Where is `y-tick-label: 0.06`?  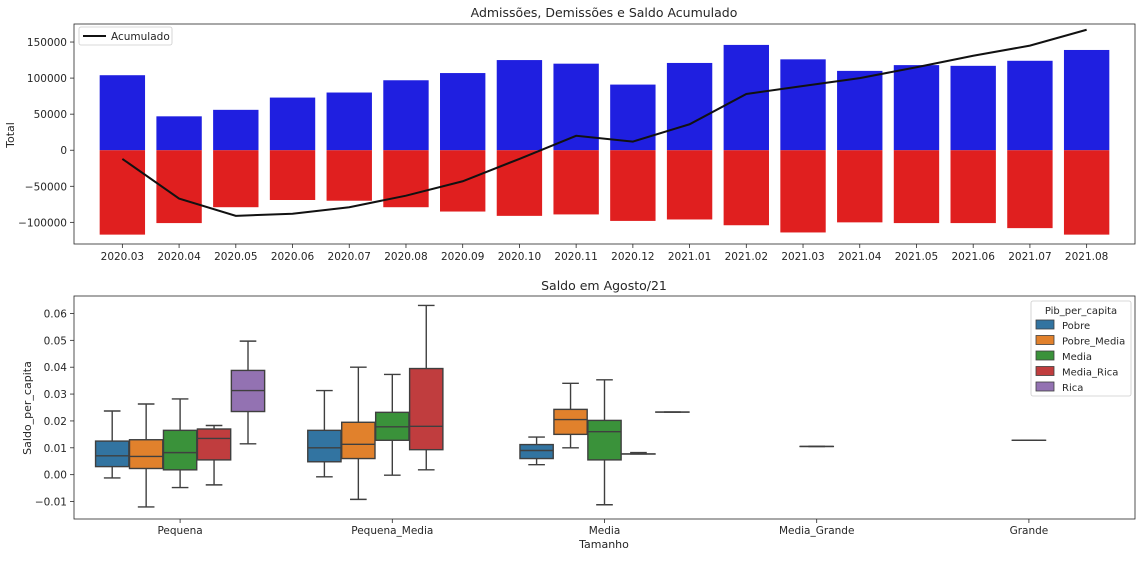
y-tick-label: 0.06 is located at coordinates (56, 314).